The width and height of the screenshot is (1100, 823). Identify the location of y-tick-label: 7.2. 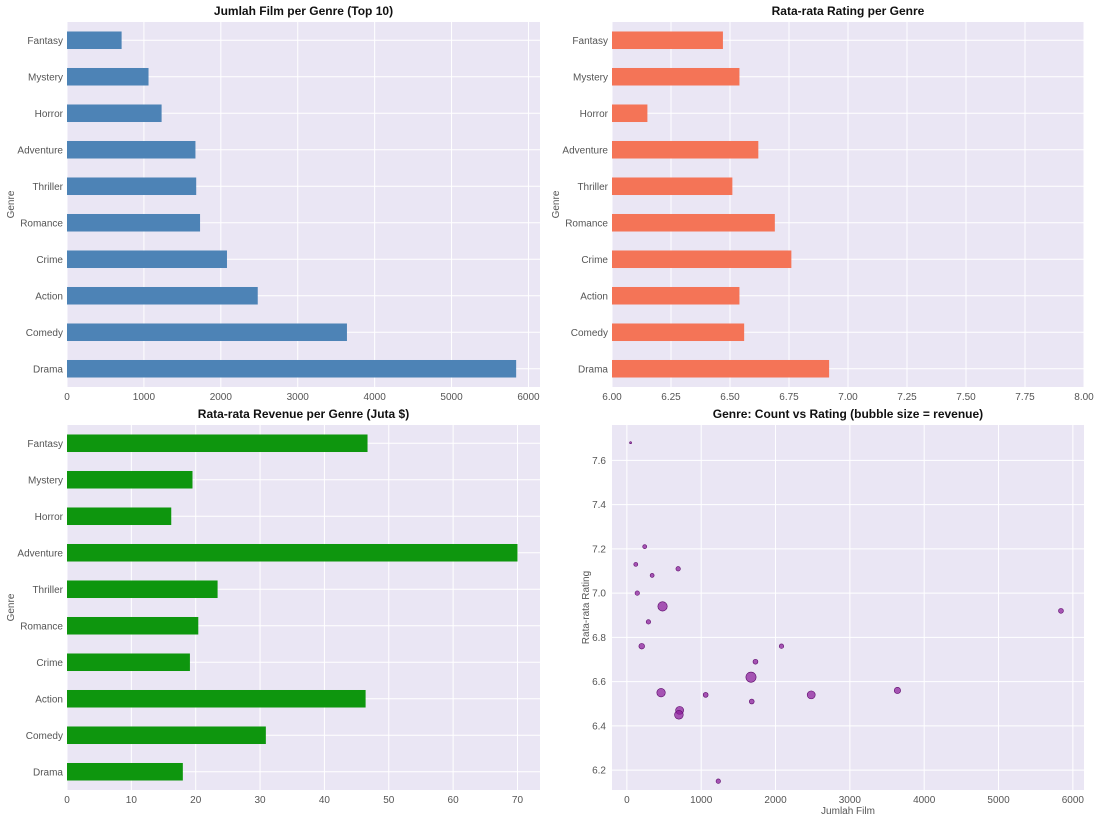
(599, 549).